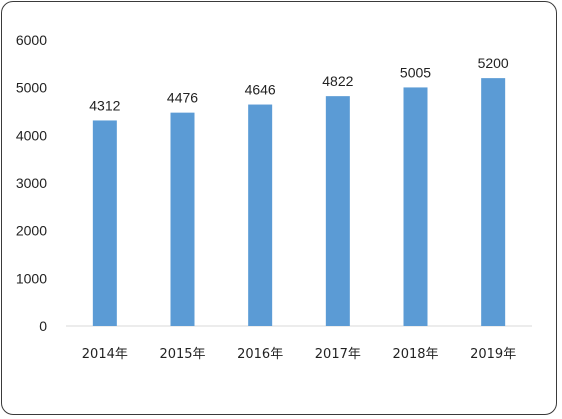 The width and height of the screenshot is (562, 419). I want to click on x-tick-label: 2014年, so click(105, 354).